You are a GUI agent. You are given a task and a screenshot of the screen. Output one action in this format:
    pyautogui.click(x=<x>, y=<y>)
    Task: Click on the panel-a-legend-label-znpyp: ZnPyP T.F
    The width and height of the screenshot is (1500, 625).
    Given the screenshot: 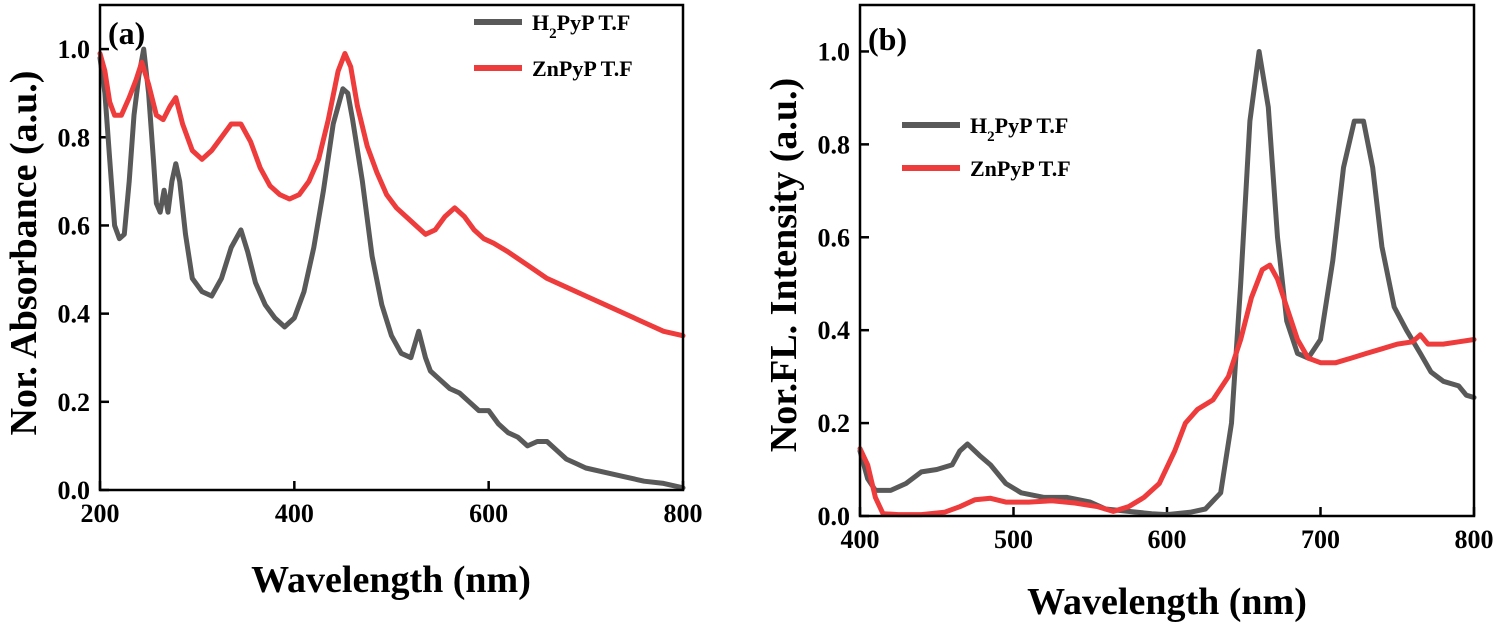 What is the action you would take?
    pyautogui.click(x=582, y=68)
    